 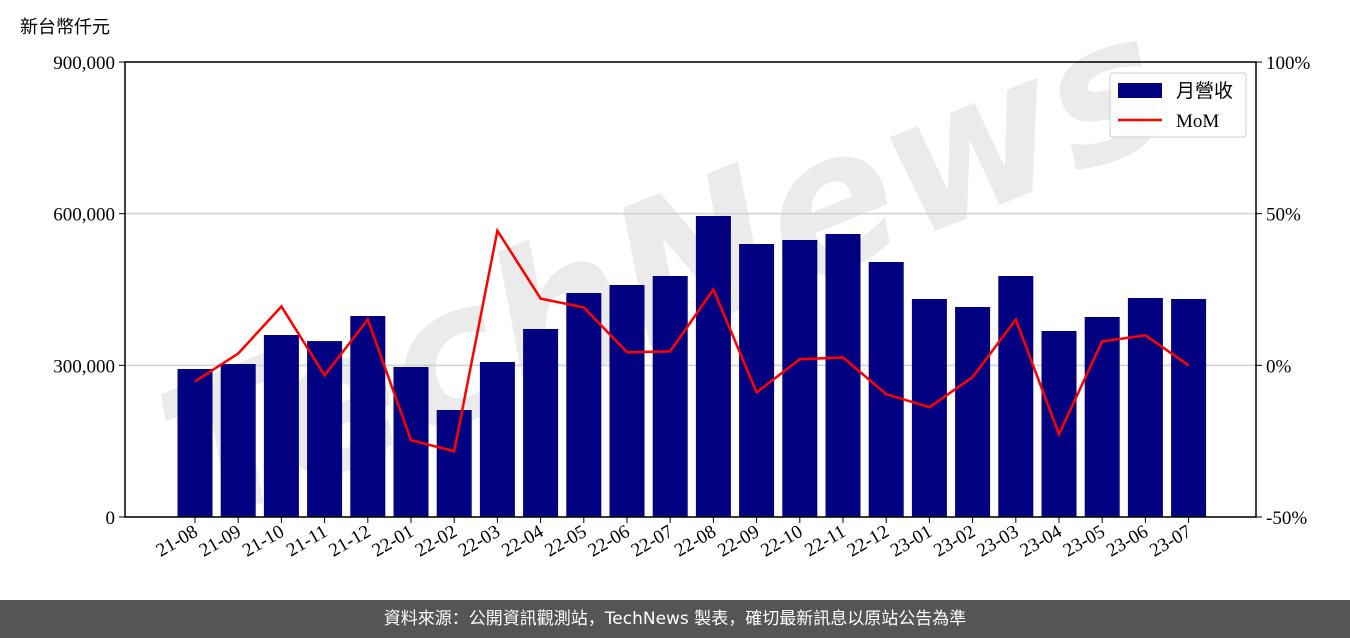 What do you see at coordinates (111, 518) in the screenshot?
I see `y-tick-label: 0` at bounding box center [111, 518].